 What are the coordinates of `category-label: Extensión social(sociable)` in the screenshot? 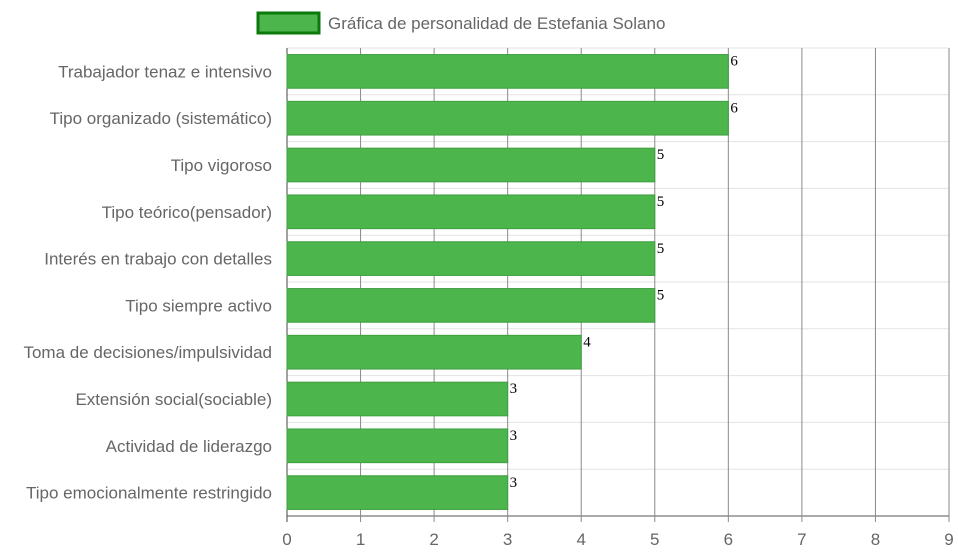 It's located at (173, 399).